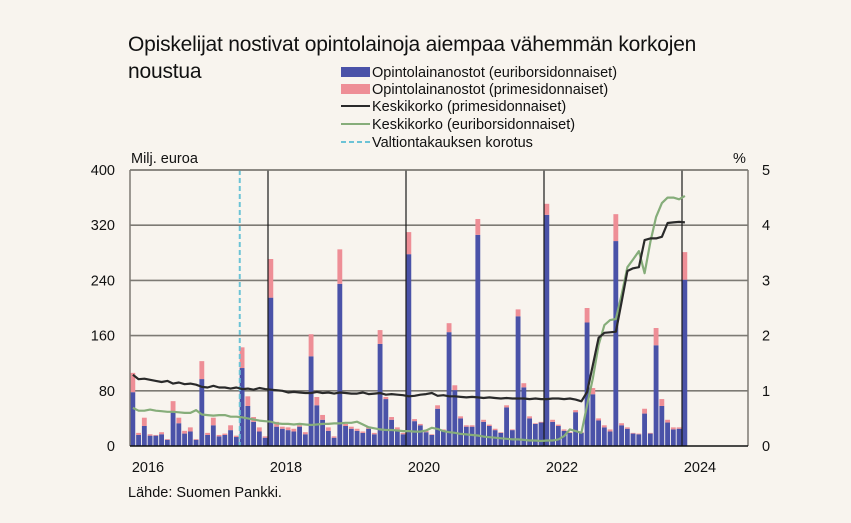 This screenshot has width=851, height=523. Describe the element at coordinates (107, 392) in the screenshot. I see `left-tick-label: 80` at that location.